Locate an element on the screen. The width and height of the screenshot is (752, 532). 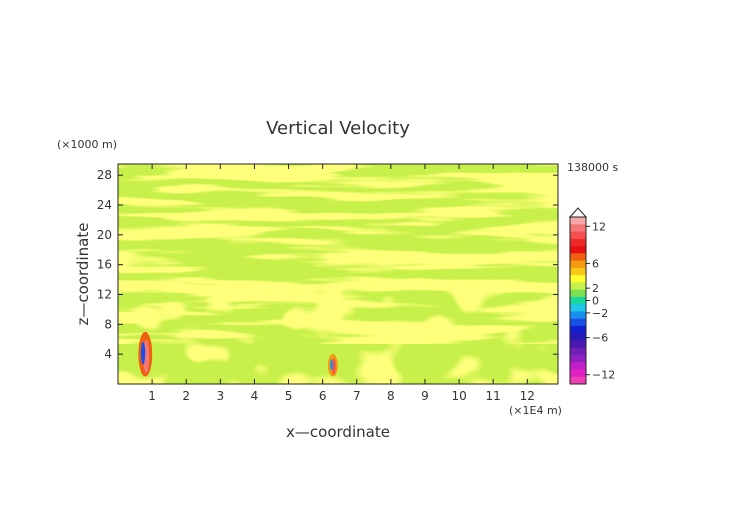
y-tick-label: 24 is located at coordinates (104, 205).